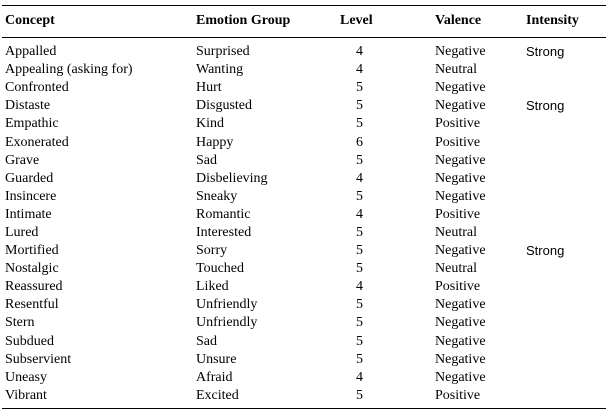 This screenshot has height=414, width=613. What do you see at coordinates (356, 20) in the screenshot?
I see `header-level: Level` at bounding box center [356, 20].